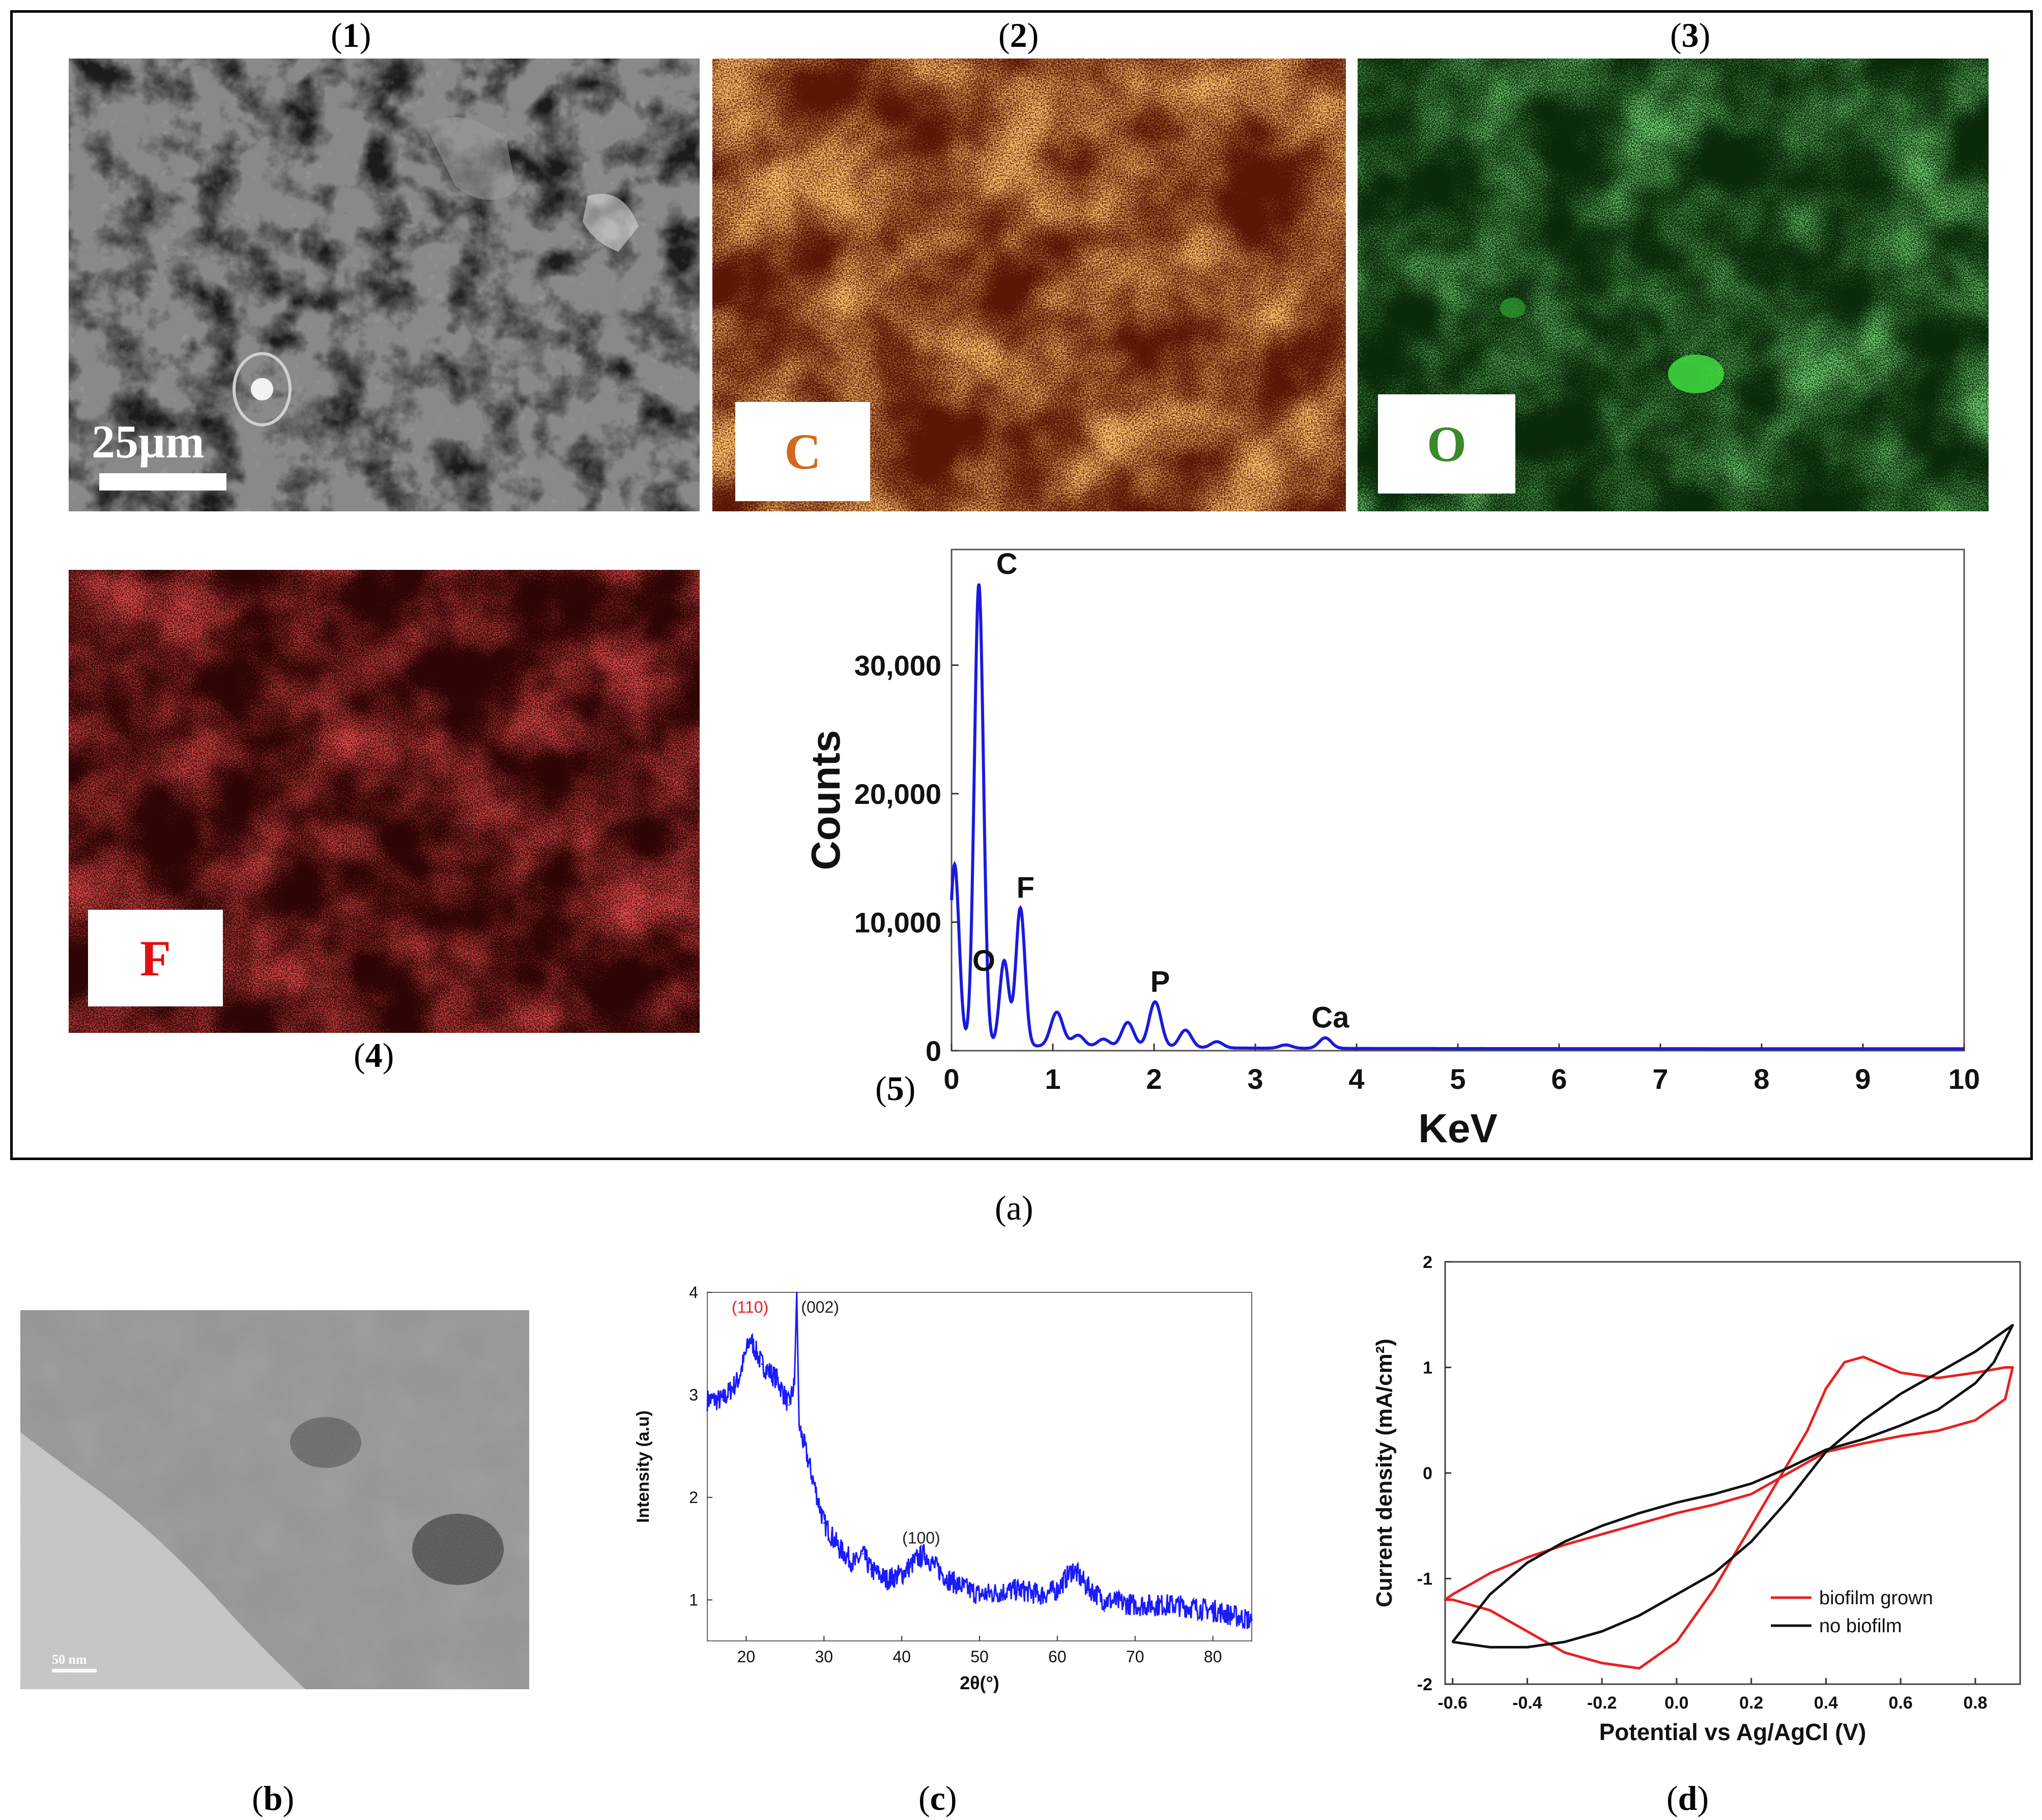  I want to click on cv-xtick-label: 0.2, so click(1751, 1703).